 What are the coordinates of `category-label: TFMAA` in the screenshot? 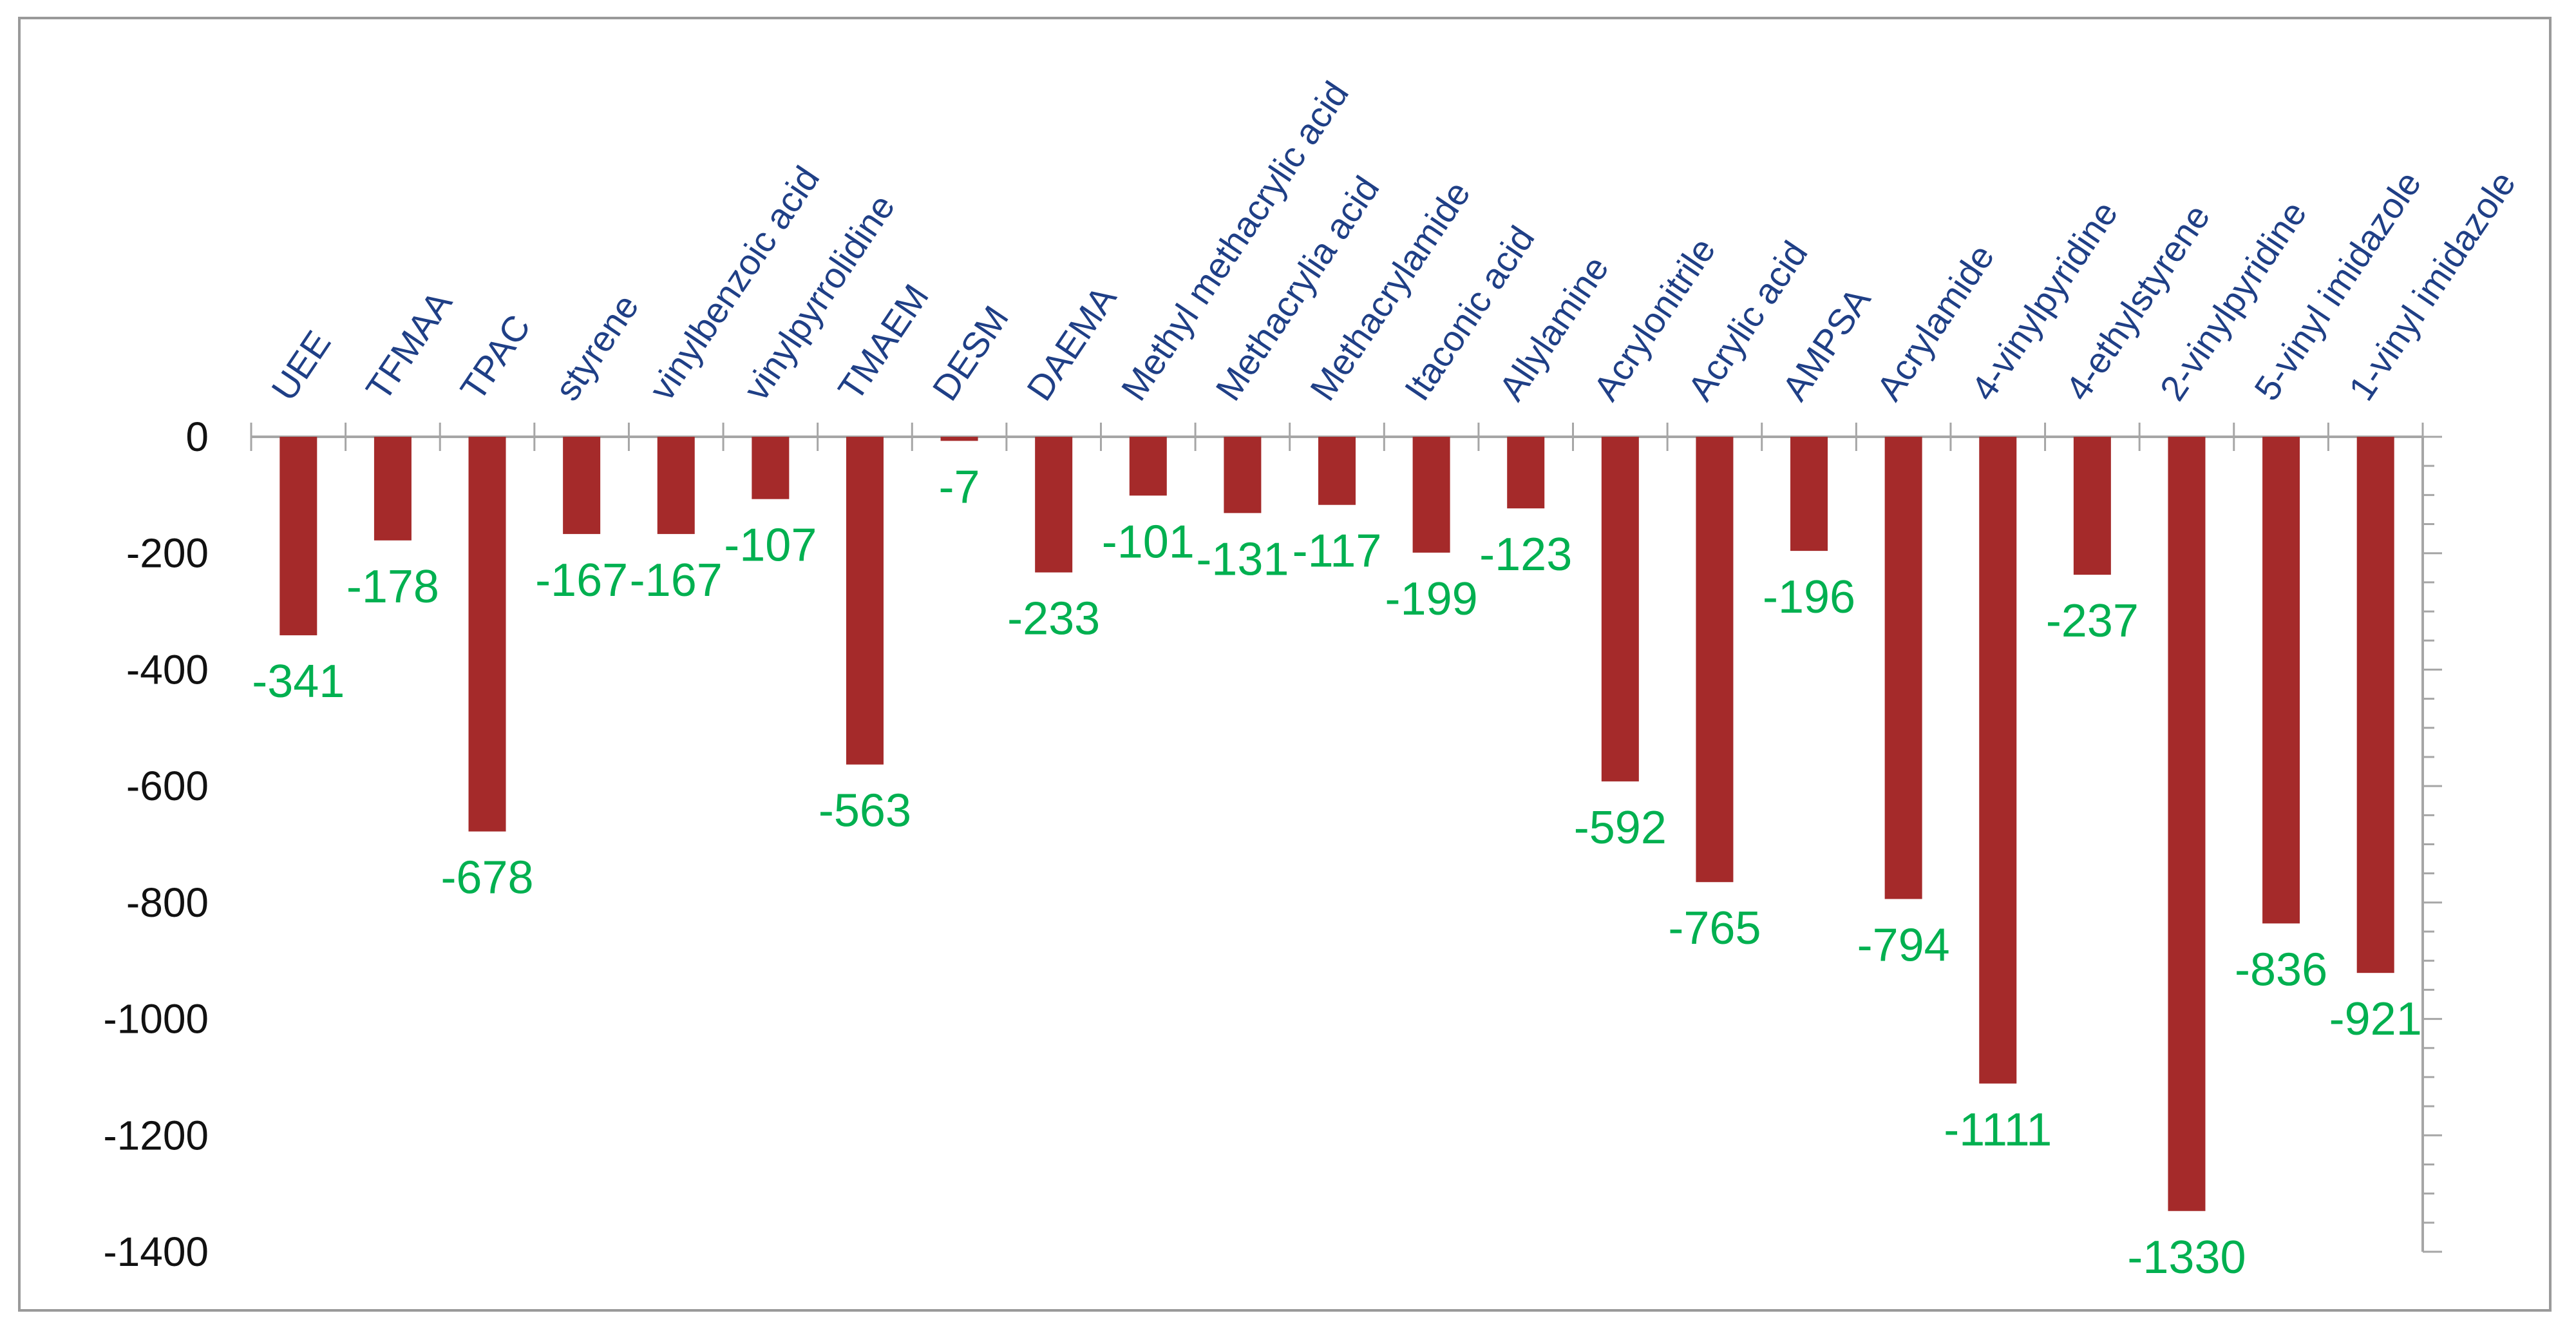 It's located at (409, 345).